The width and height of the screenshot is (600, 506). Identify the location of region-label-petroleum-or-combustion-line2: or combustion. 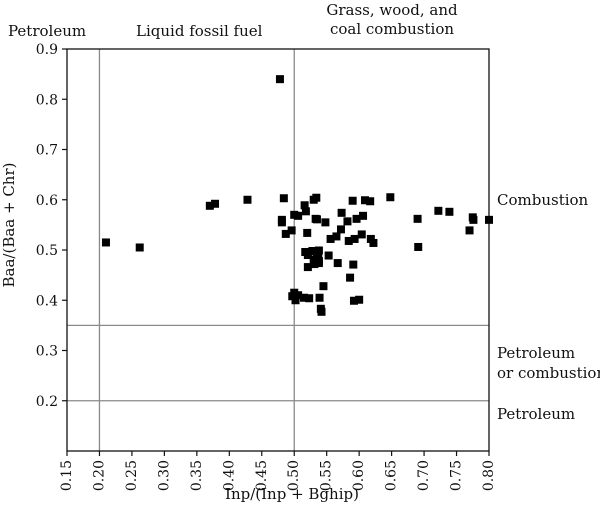
(548, 373).